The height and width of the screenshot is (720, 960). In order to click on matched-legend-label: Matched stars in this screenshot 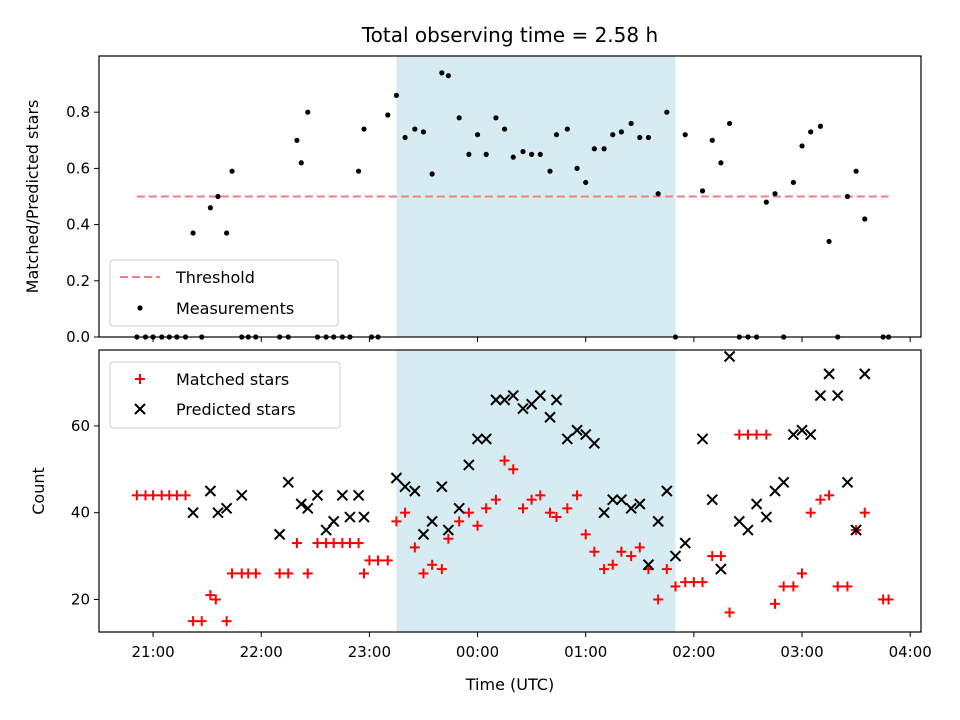, I will do `click(232, 379)`.